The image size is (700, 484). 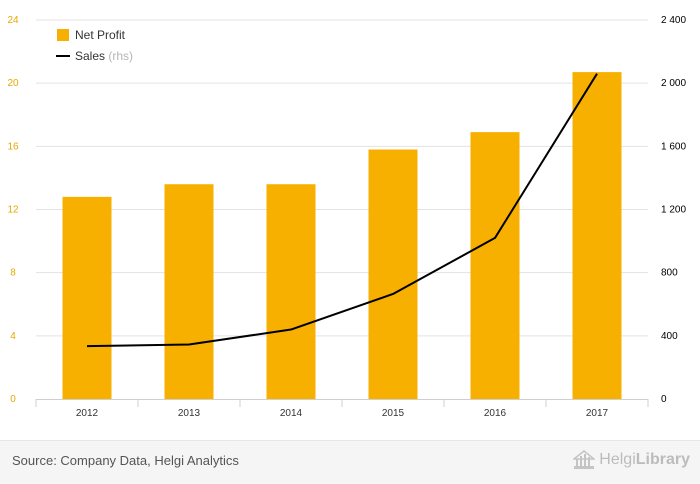 I want to click on left-tick-label: 24, so click(x=13, y=20).